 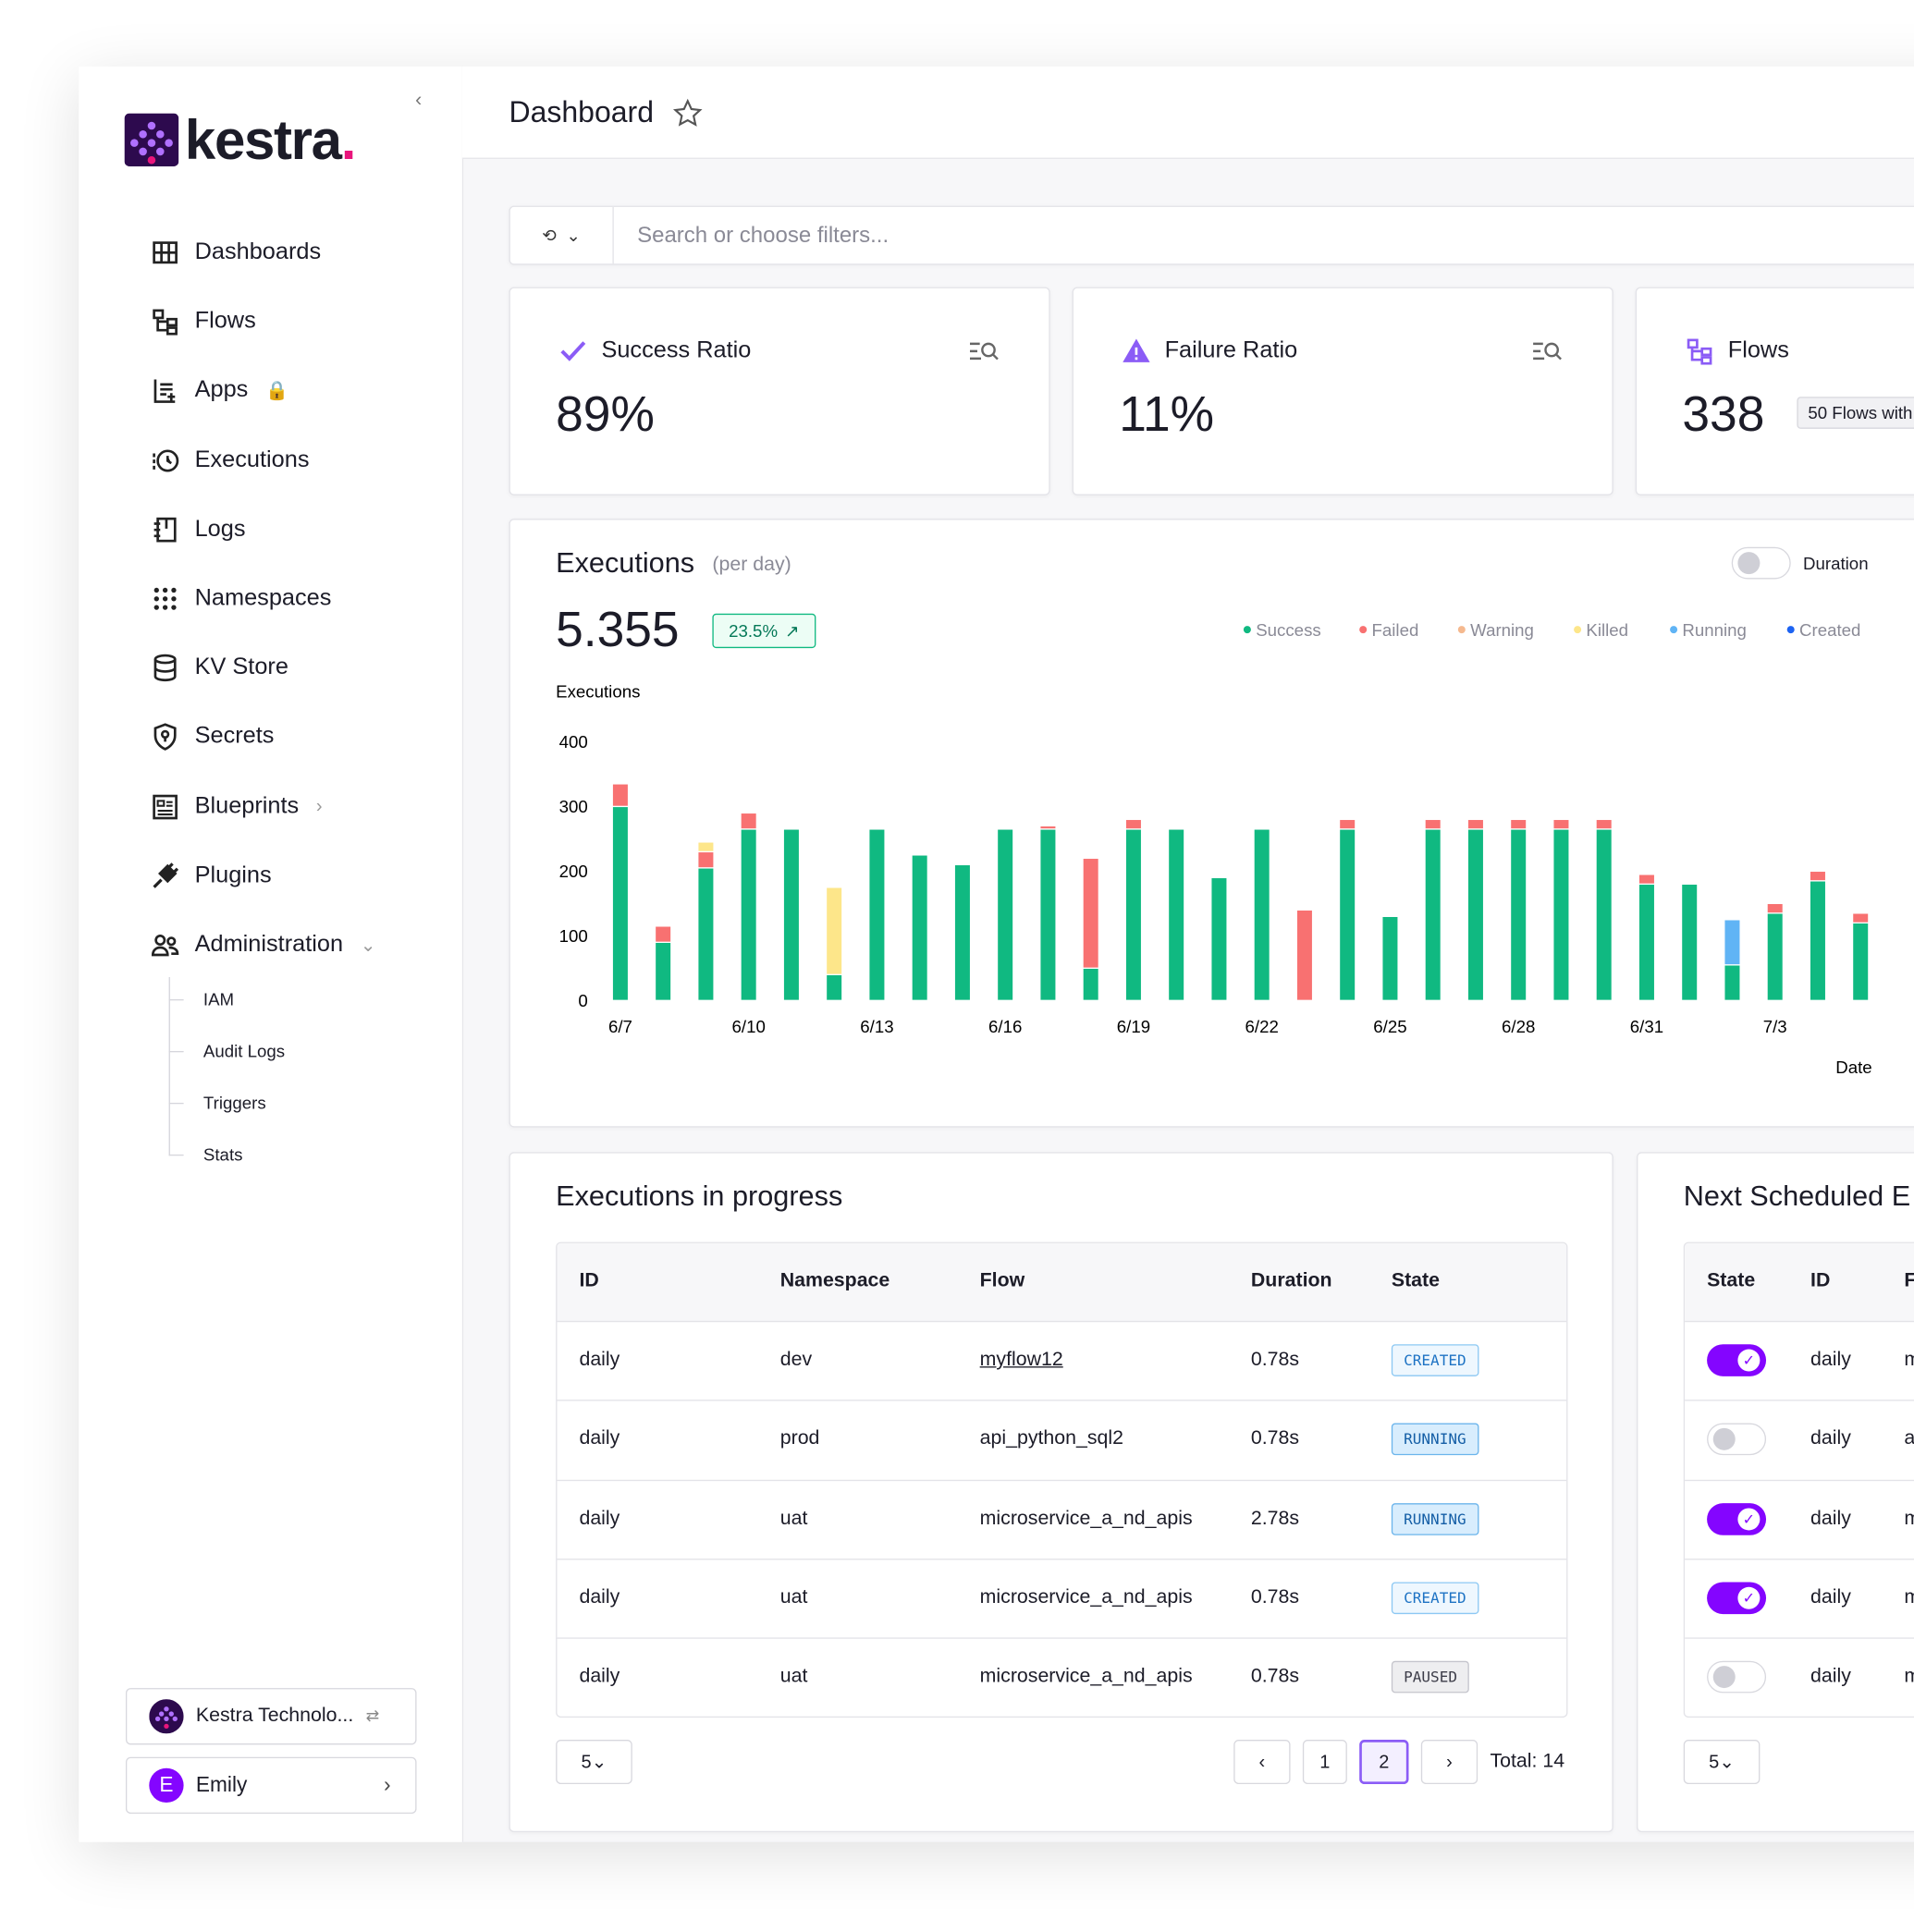 I want to click on table-header-row, so click(x=1062, y=1282).